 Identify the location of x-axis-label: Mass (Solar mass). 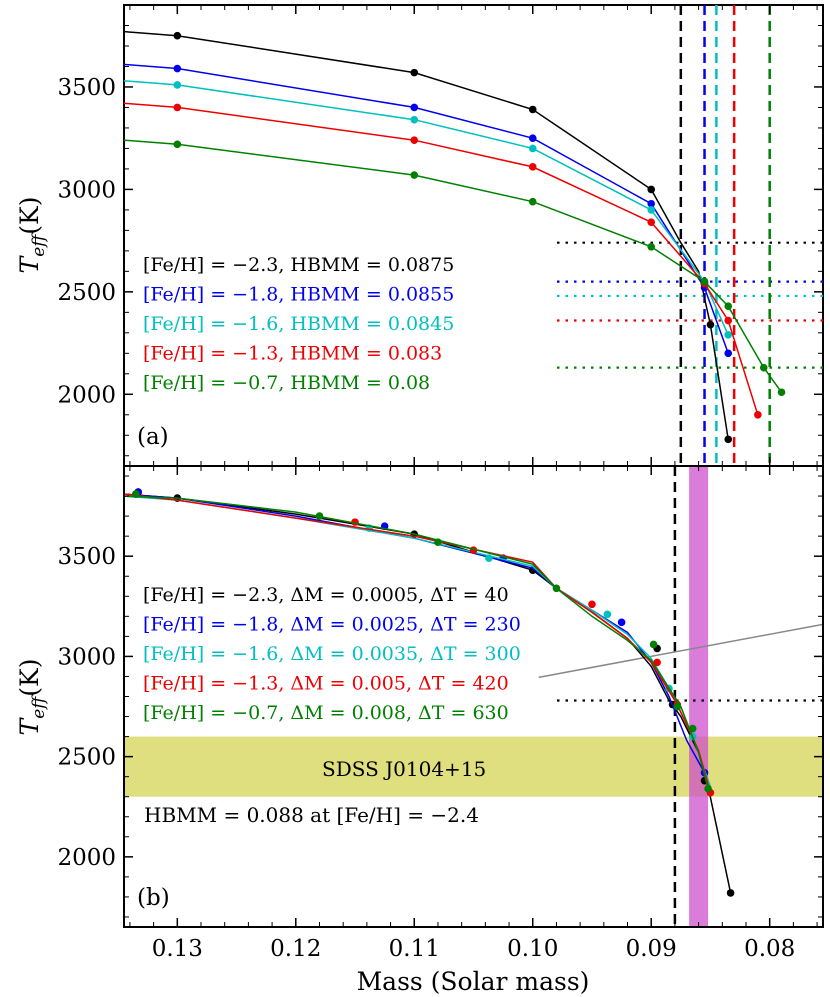
(473, 981).